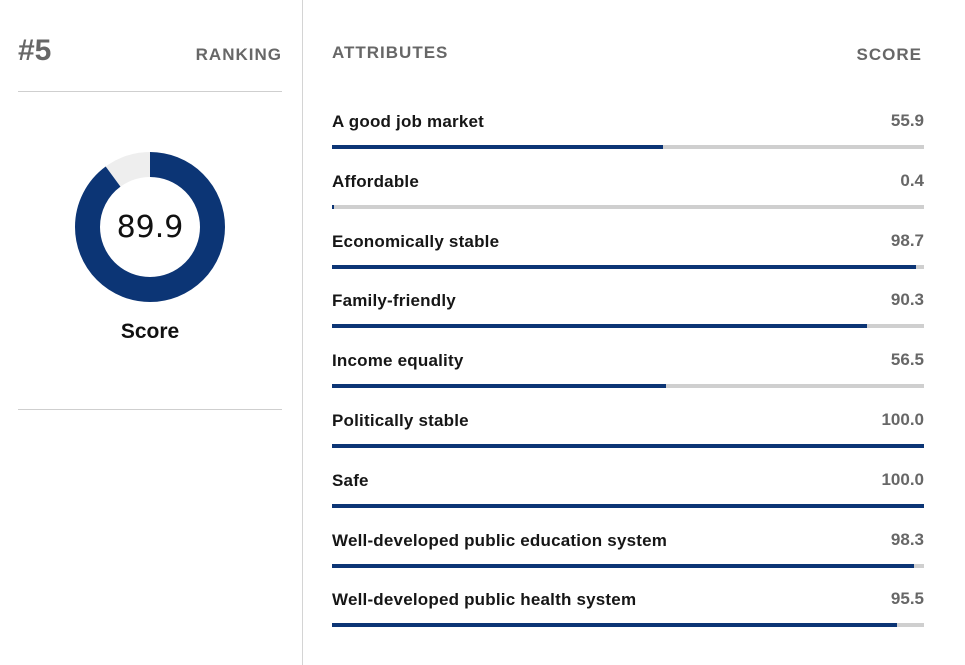  What do you see at coordinates (907, 300) in the screenshot?
I see `attribute-score: 90.3` at bounding box center [907, 300].